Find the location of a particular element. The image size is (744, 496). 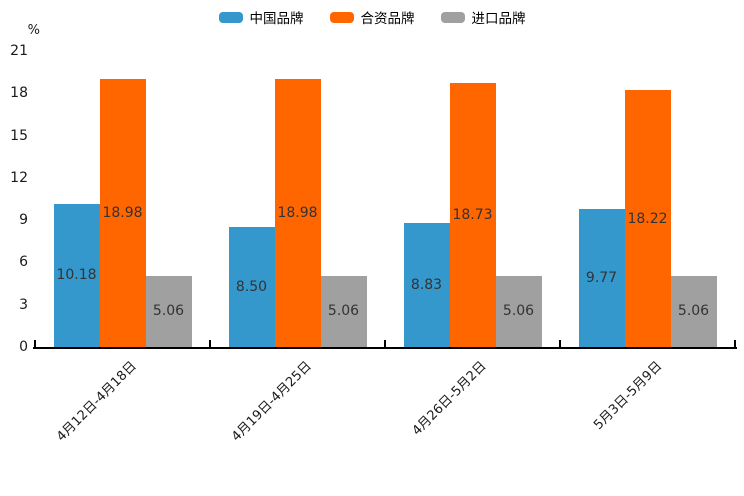

legend-item-0: 中国品牌 is located at coordinates (261, 17).